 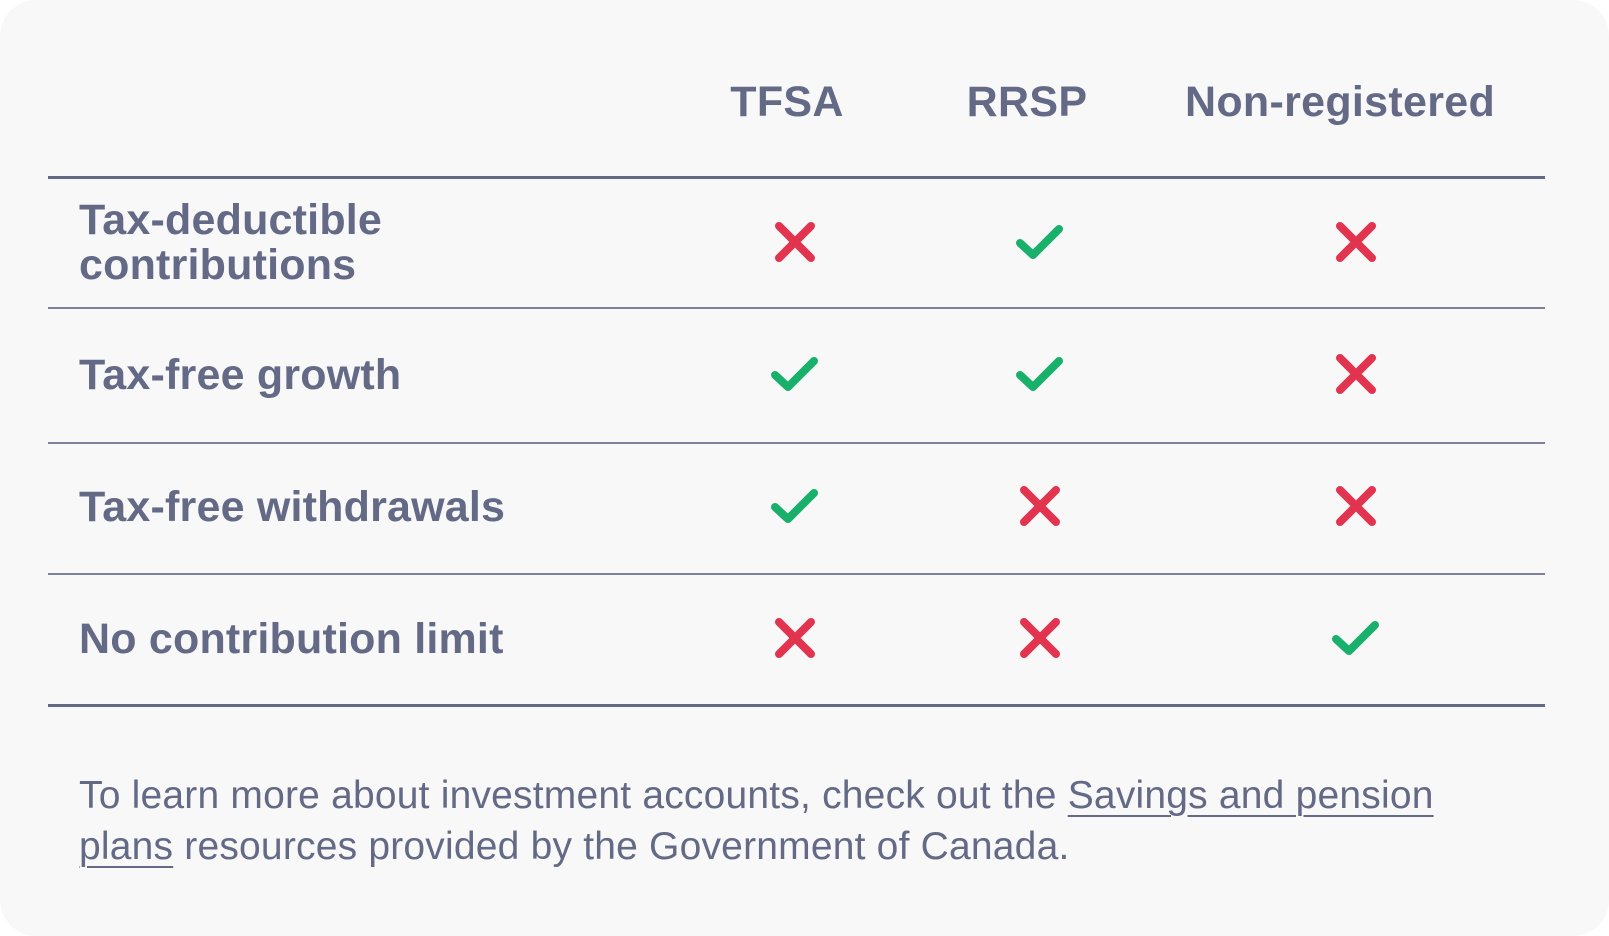 I want to click on column-header-non-registered: Non-registered, so click(x=1340, y=102).